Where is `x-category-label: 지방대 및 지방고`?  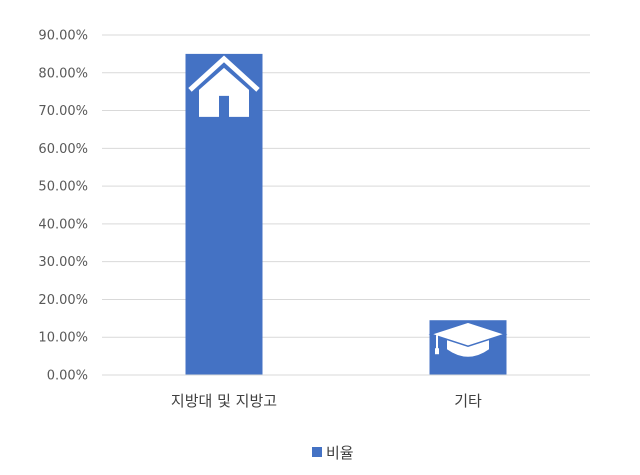 x-category-label: 지방대 및 지방고 is located at coordinates (224, 401).